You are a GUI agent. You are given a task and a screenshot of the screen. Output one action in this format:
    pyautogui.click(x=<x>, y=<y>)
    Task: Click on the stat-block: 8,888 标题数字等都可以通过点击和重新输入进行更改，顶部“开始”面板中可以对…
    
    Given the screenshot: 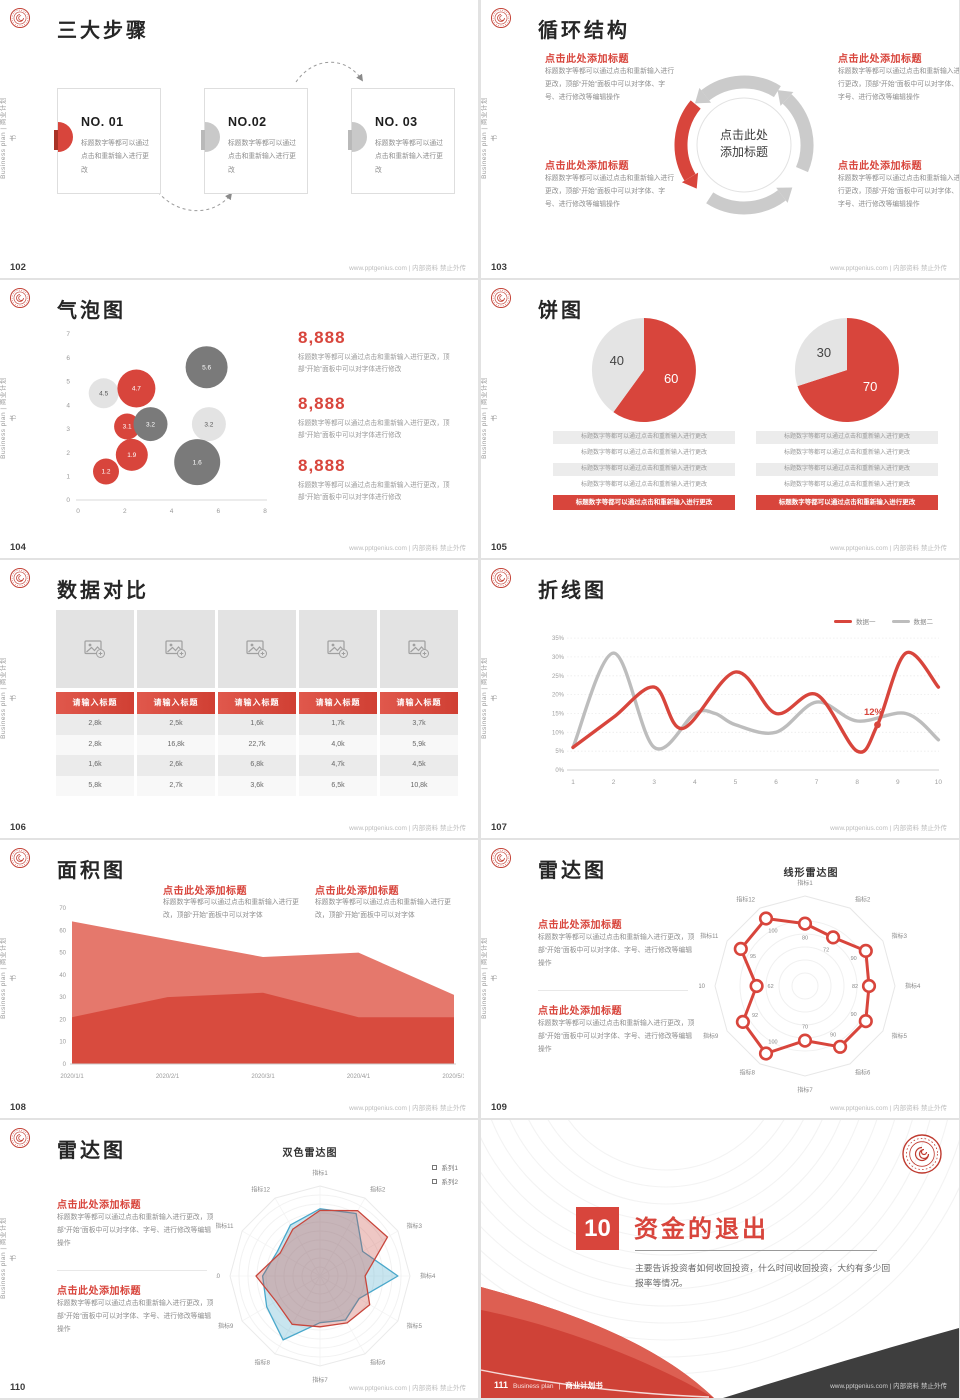 What is the action you would take?
    pyautogui.click(x=380, y=418)
    